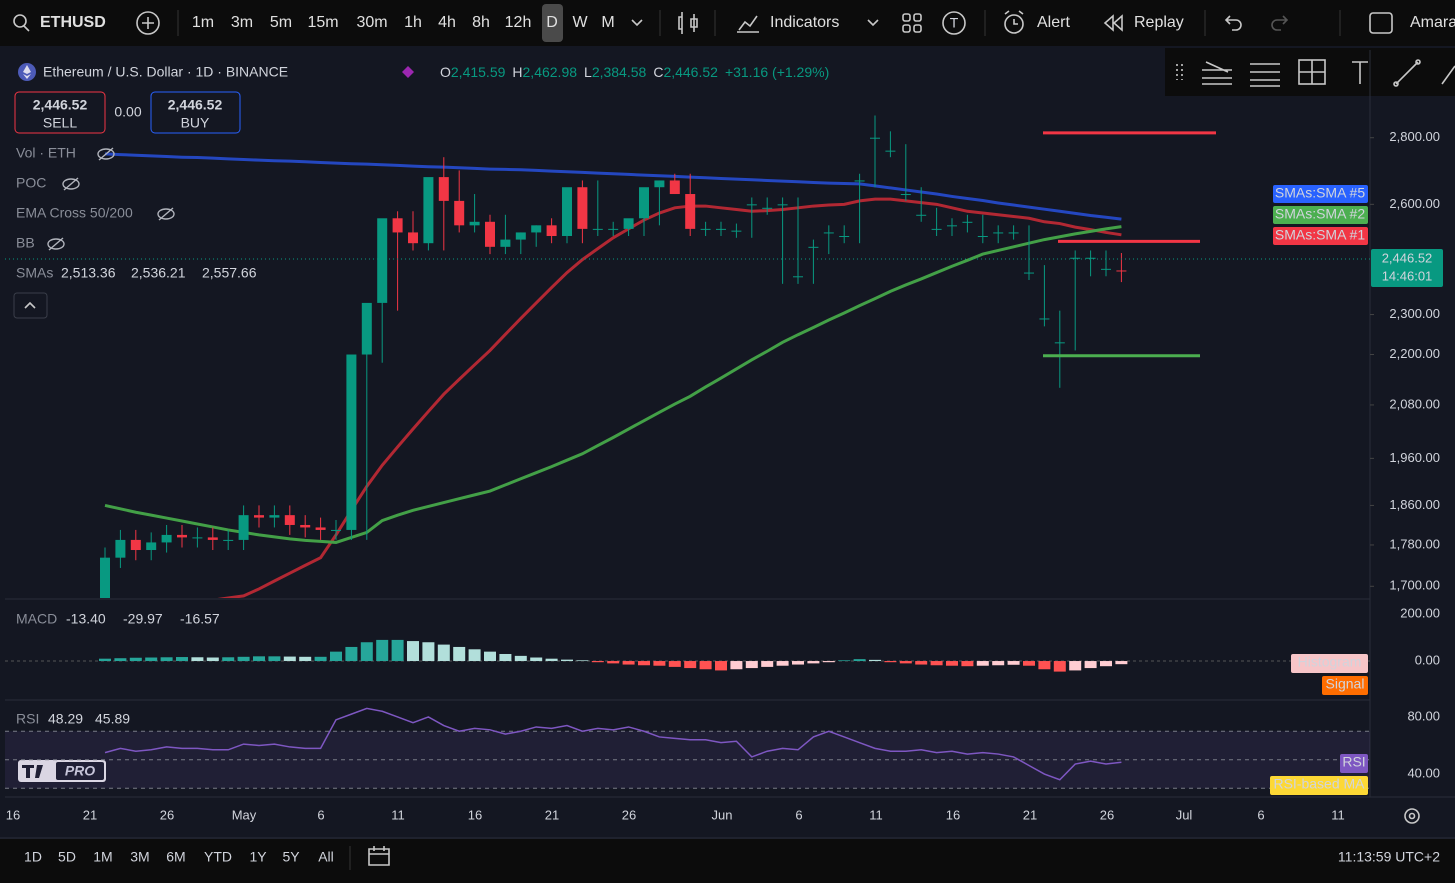  What do you see at coordinates (637, 23) in the screenshot?
I see `interval-menu` at bounding box center [637, 23].